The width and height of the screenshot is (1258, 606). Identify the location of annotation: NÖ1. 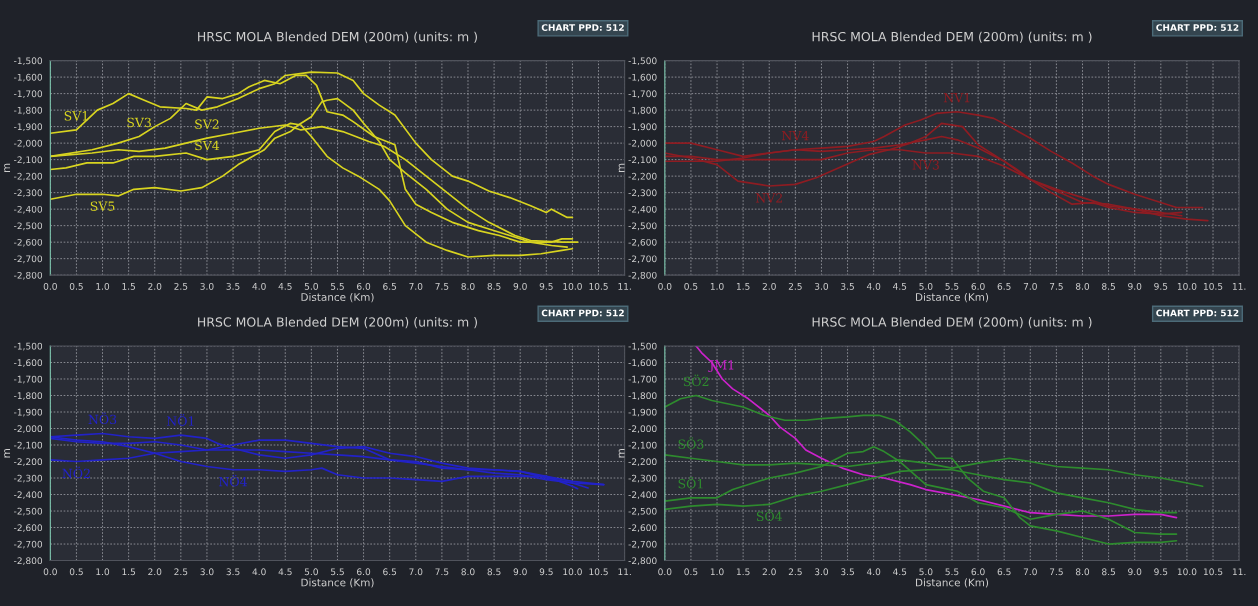
(180, 420).